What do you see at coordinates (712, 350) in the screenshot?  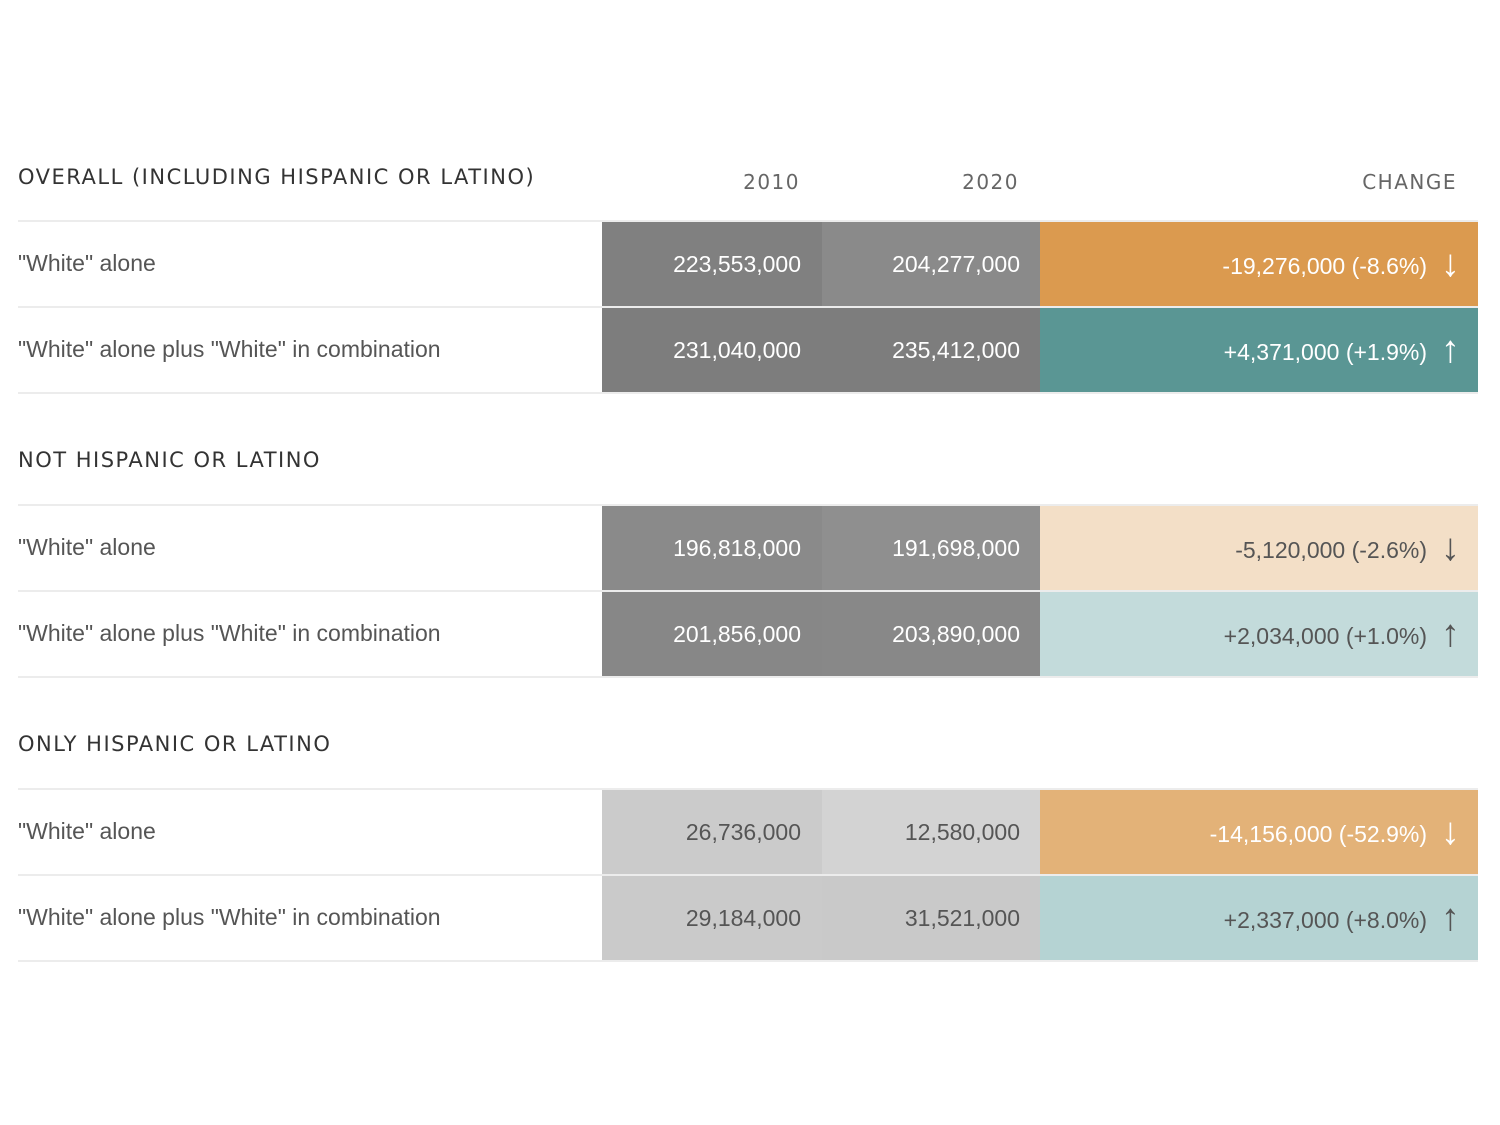 I see `value-2010-cell: 231,040,000` at bounding box center [712, 350].